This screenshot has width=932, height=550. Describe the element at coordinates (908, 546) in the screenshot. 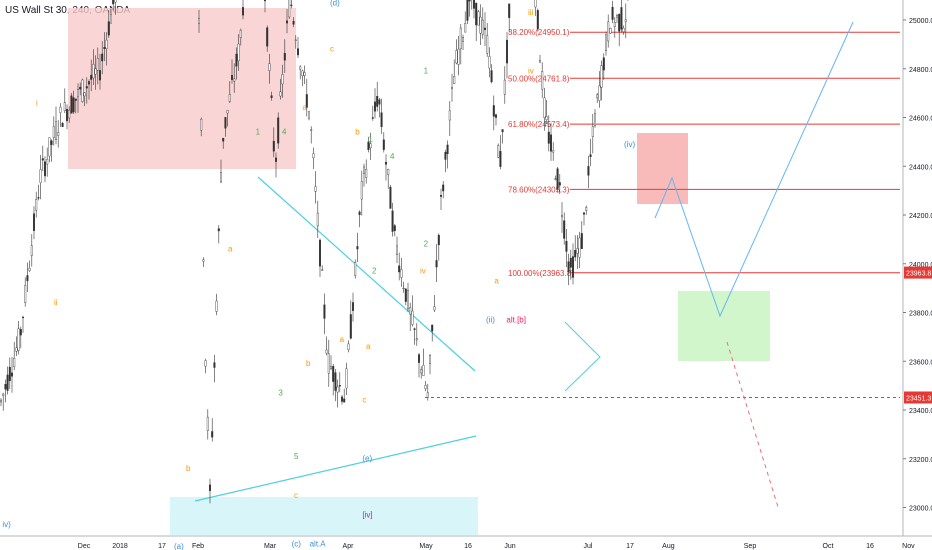

I see `x-tick-label: Nov` at that location.